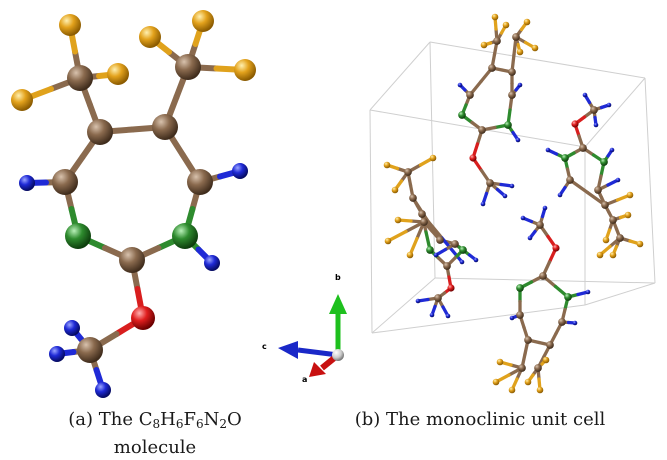 Image resolution: width=667 pixels, height=460 pixels. Describe the element at coordinates (367, 419) in the screenshot. I see `caption-b-tag: (b)` at that location.